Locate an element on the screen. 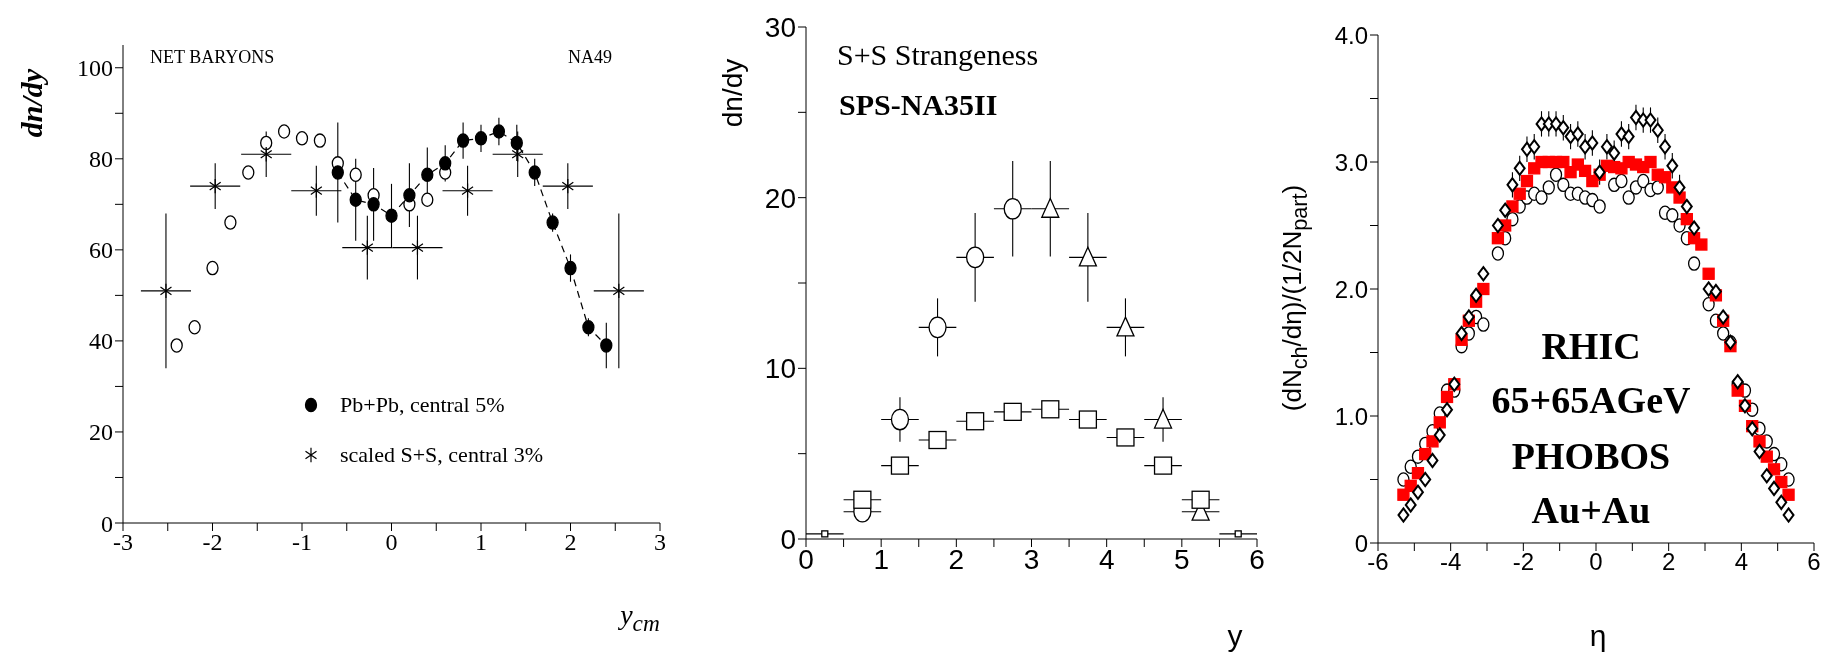 The height and width of the screenshot is (664, 1829). x-axis-title: y is located at coordinates (1235, 635).